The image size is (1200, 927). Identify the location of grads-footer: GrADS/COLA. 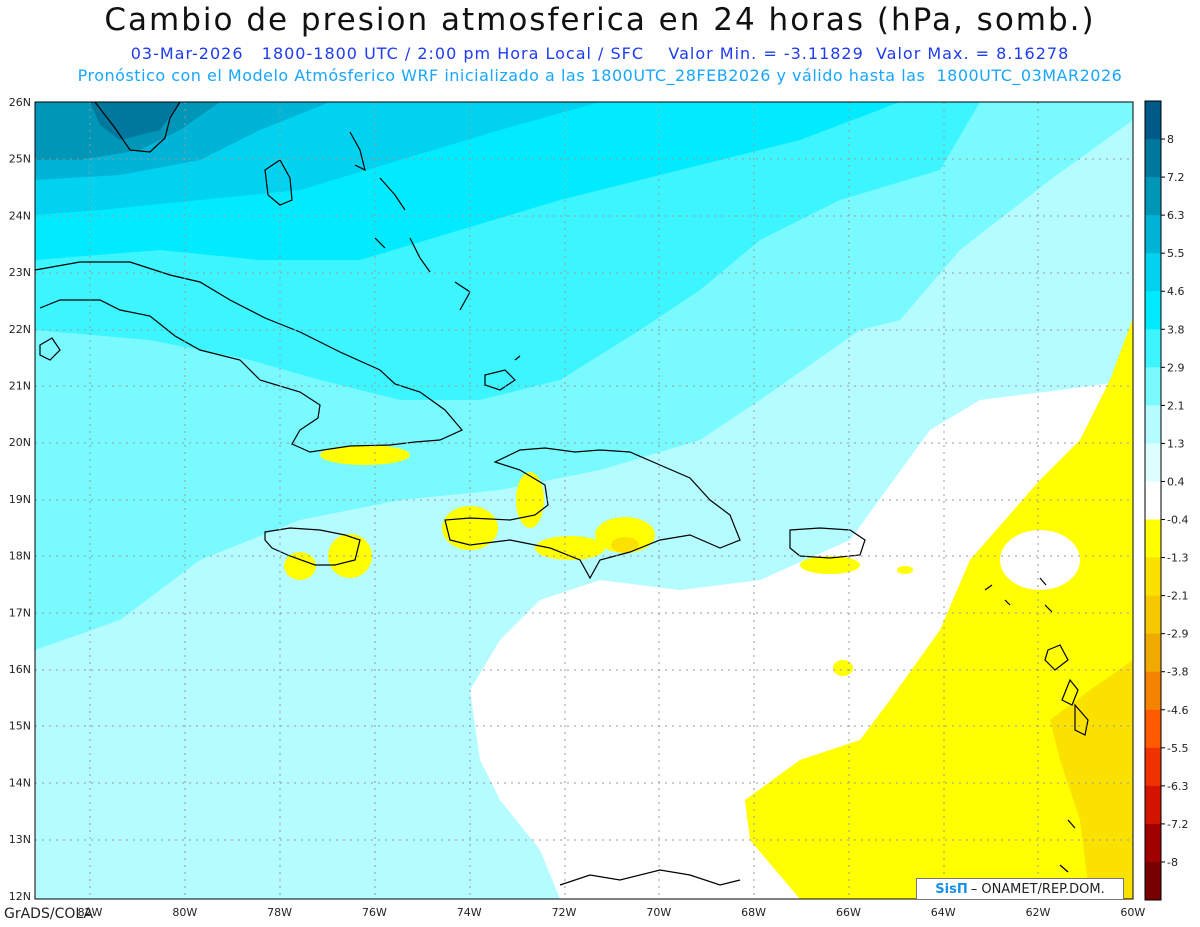
(49, 914).